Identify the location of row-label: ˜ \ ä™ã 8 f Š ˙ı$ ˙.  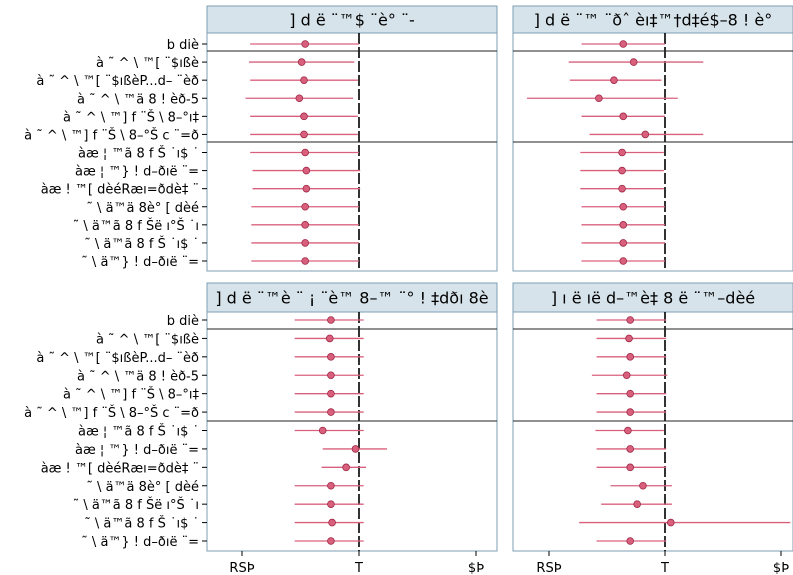
(141, 524).